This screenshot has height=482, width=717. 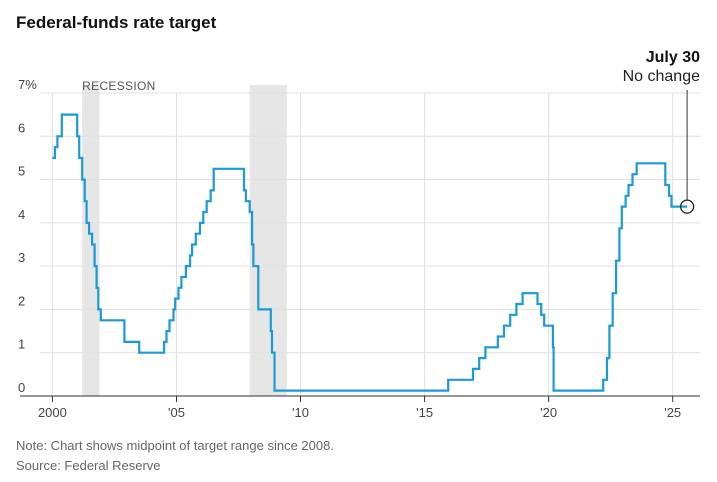 What do you see at coordinates (88, 465) in the screenshot?
I see `chart-source: Source: Federal Reserve` at bounding box center [88, 465].